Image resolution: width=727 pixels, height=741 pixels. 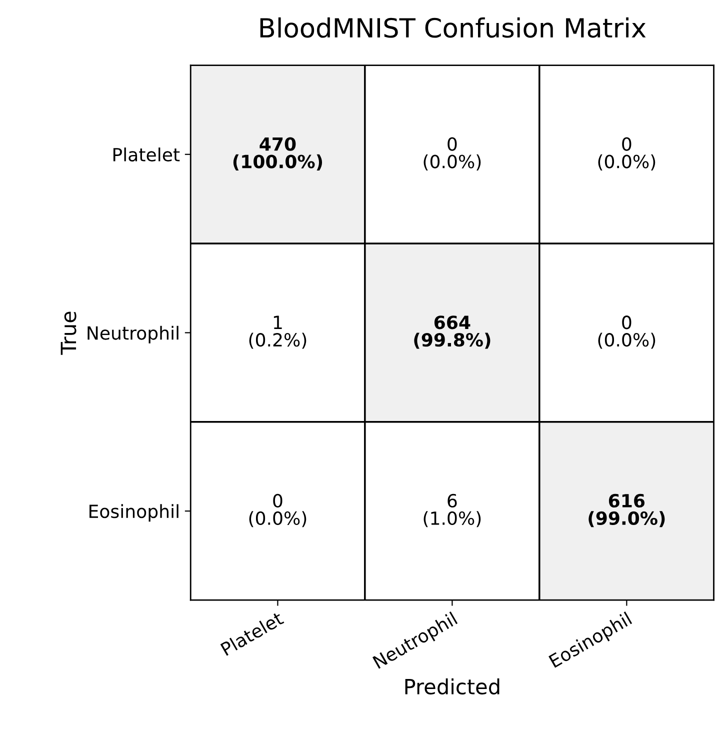 I want to click on data-label: 6, so click(x=452, y=501).